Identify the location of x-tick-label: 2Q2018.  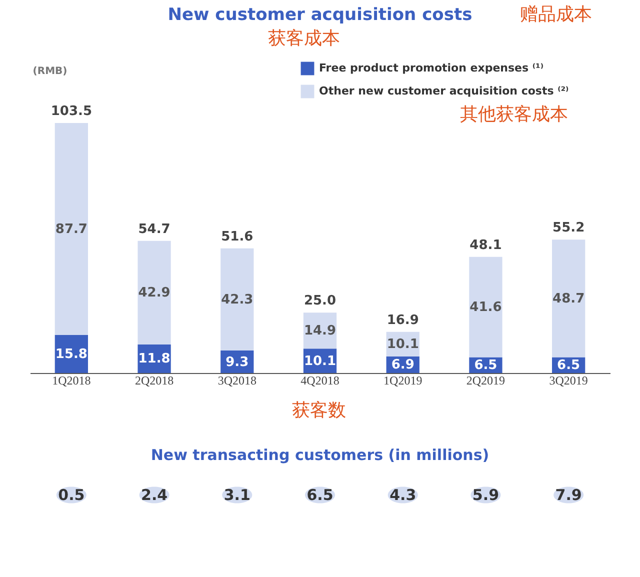
(154, 381).